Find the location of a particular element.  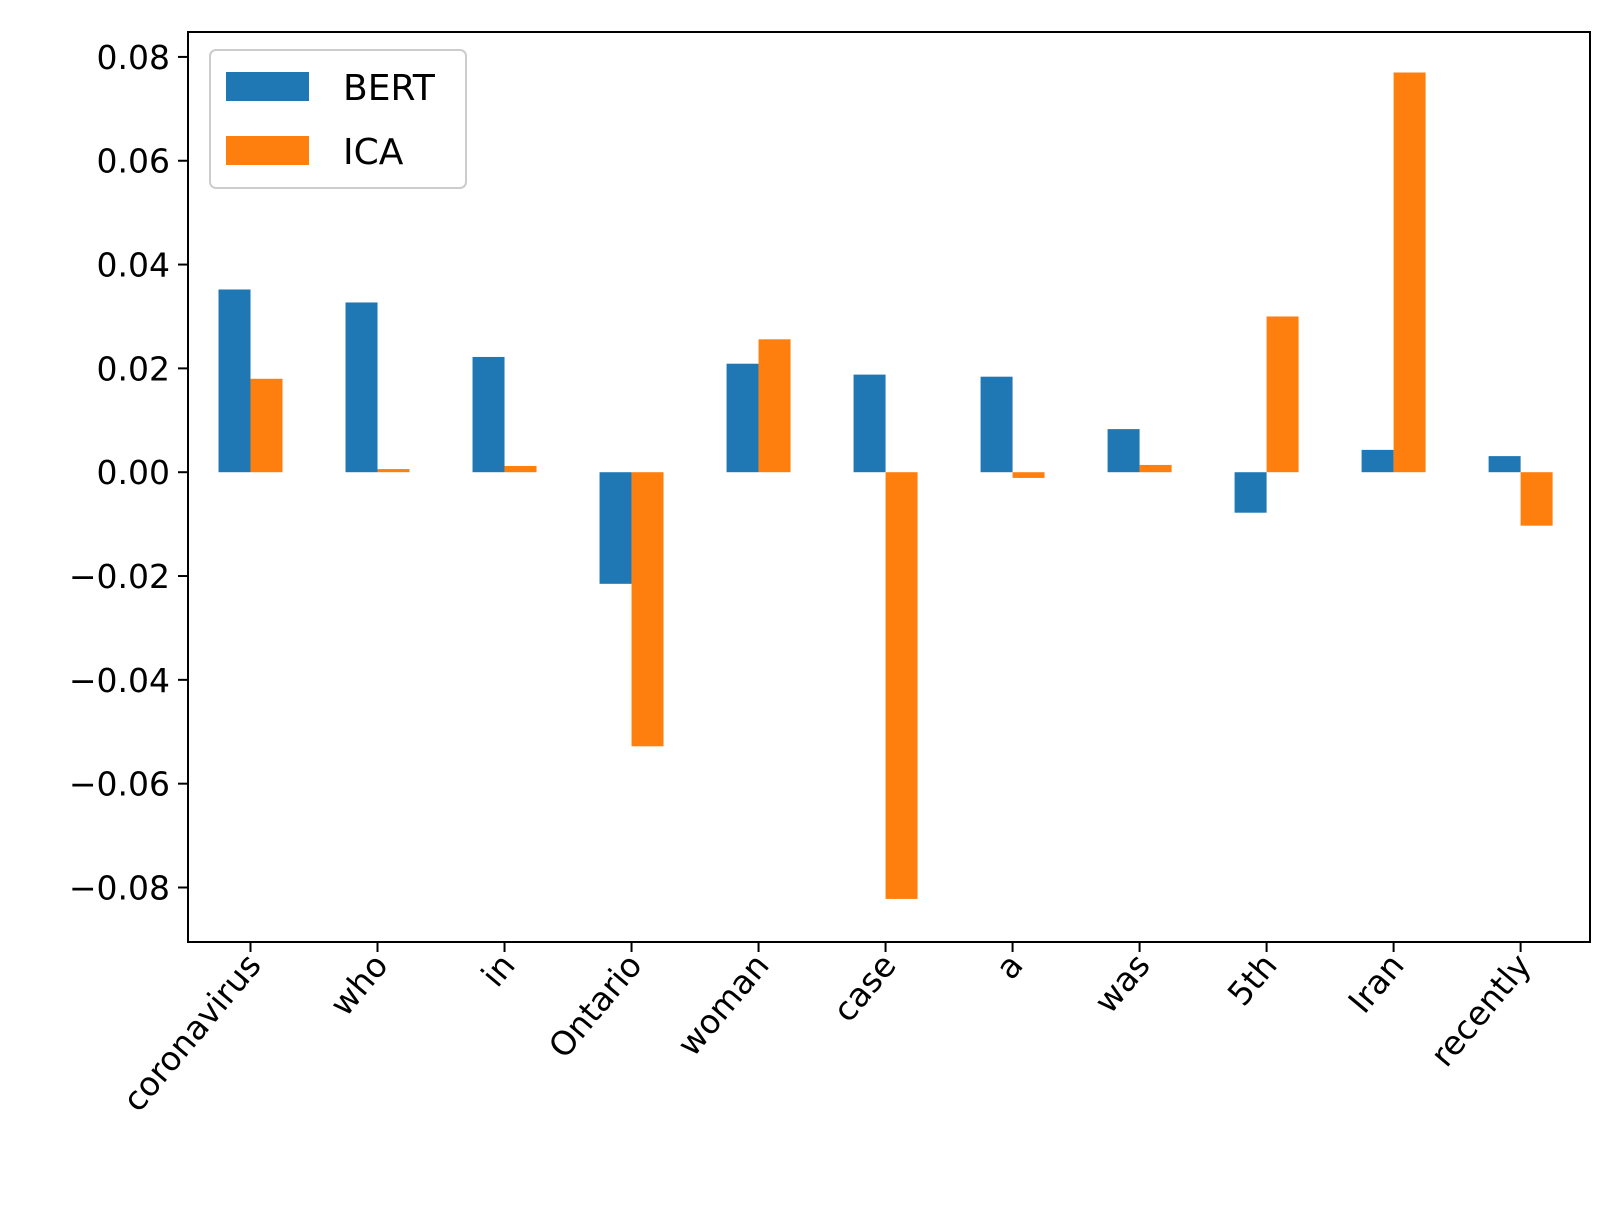

y-tick-label: −0.06 is located at coordinates (119, 784).